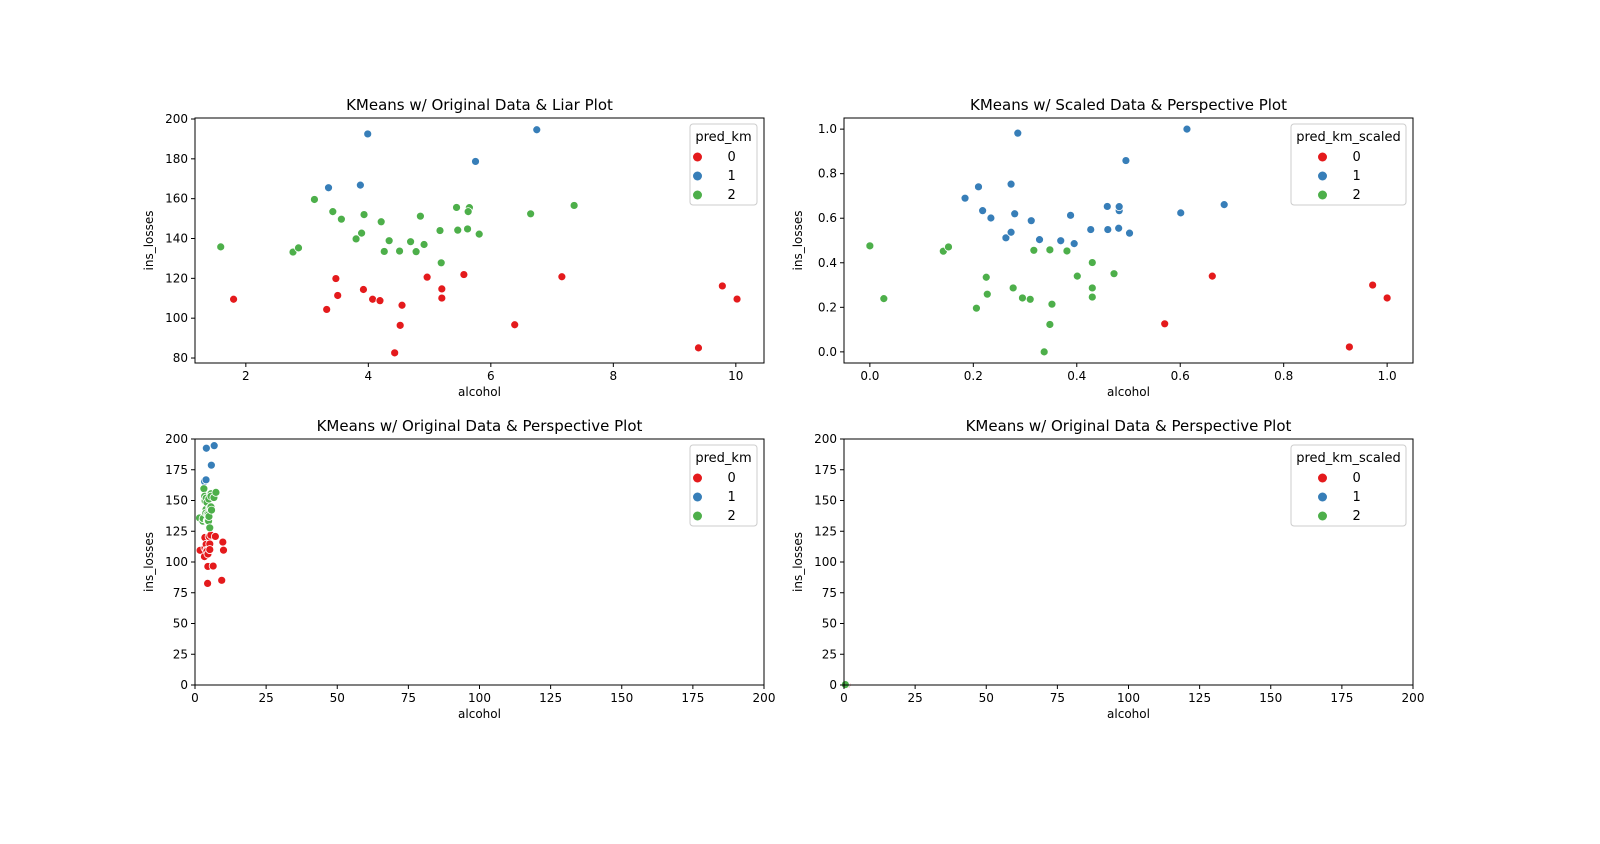  What do you see at coordinates (1357, 176) in the screenshot?
I see `legend-label: 1` at bounding box center [1357, 176].